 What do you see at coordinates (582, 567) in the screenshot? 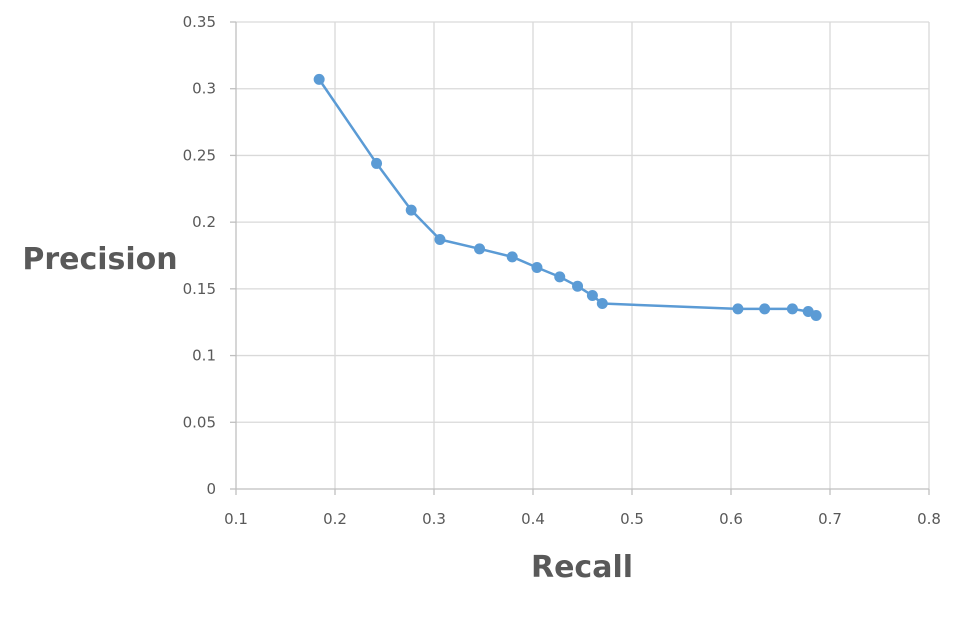
I see `x-axis-title: Recall` at bounding box center [582, 567].